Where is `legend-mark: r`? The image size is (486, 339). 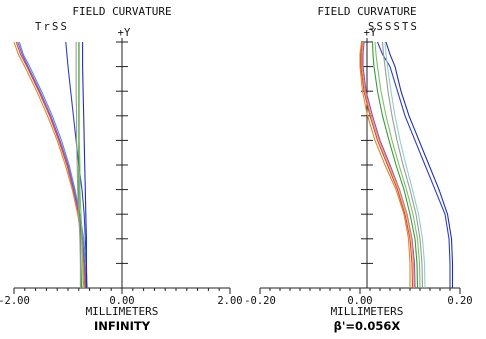
legend-mark: r is located at coordinates (47, 27).